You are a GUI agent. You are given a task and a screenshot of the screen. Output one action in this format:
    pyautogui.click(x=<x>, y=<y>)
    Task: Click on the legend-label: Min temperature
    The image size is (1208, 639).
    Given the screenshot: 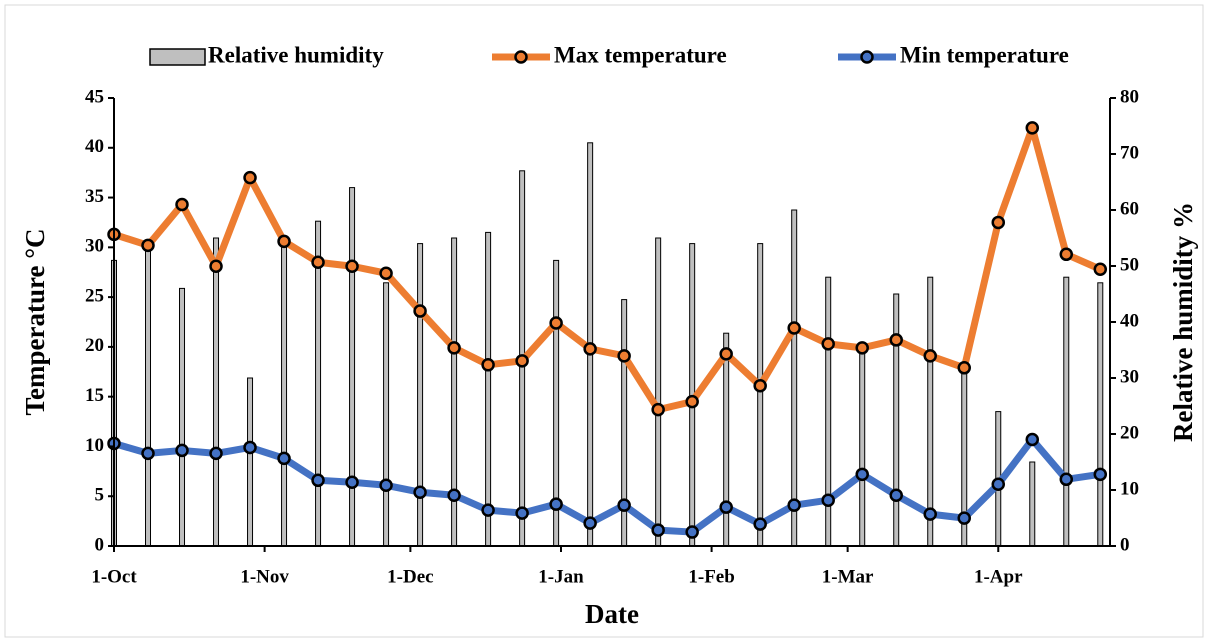 What is the action you would take?
    pyautogui.click(x=984, y=54)
    